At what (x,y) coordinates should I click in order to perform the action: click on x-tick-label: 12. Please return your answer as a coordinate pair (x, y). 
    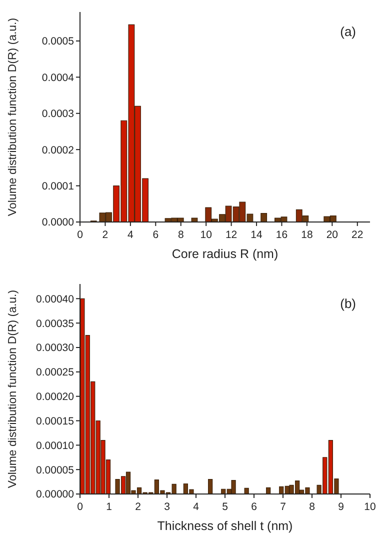
    Looking at the image, I should click on (231, 235).